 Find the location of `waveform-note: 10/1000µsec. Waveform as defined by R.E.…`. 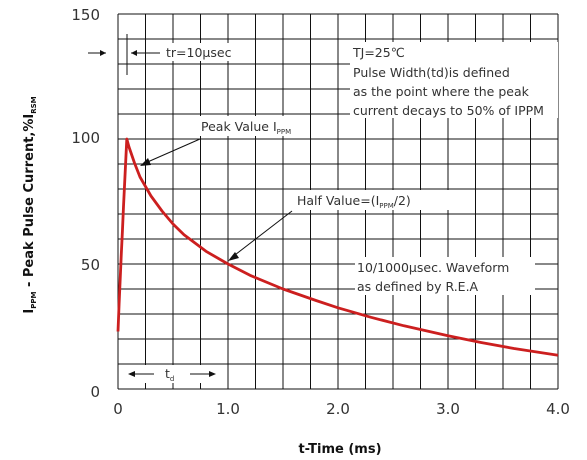

waveform-note: 10/1000µsec. Waveform as defined by R.E.… is located at coordinates (445, 276).